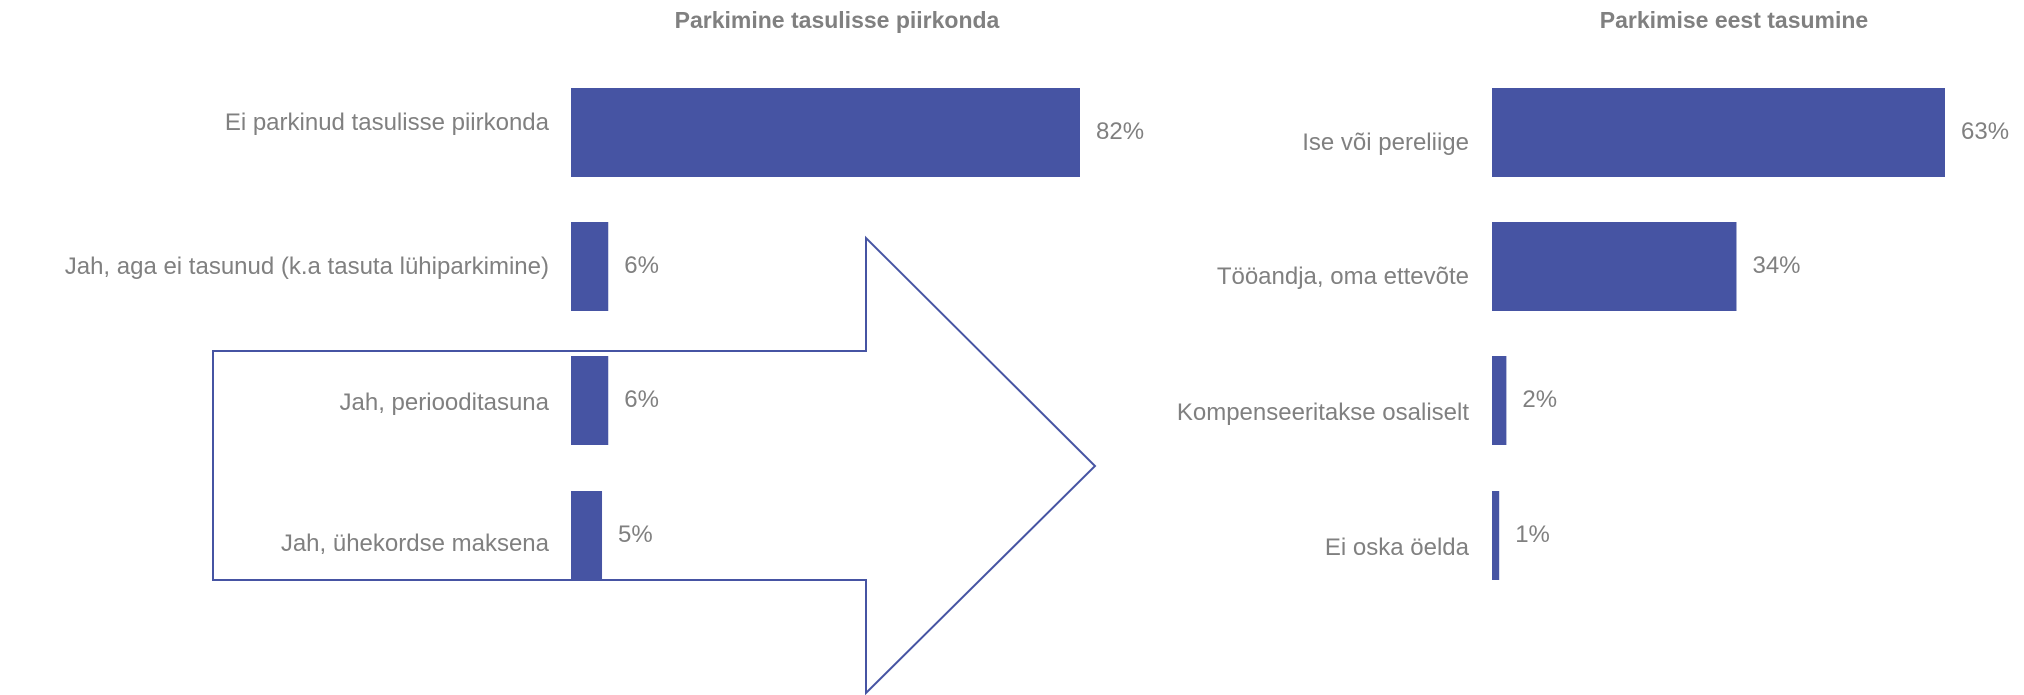  Describe the element at coordinates (1539, 399) in the screenshot. I see `value-label: 2%` at that location.